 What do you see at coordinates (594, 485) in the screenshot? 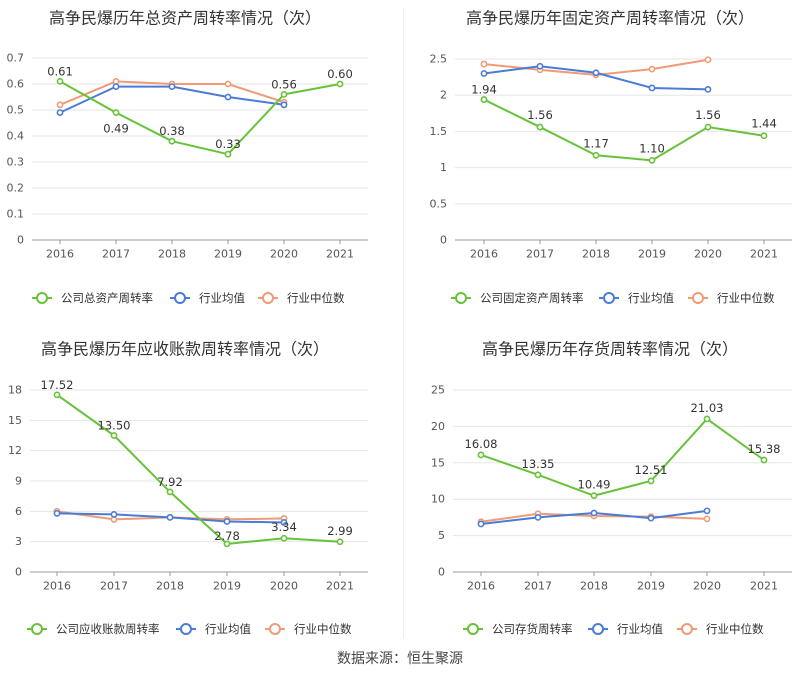
I see `data-label: 10.49` at bounding box center [594, 485].